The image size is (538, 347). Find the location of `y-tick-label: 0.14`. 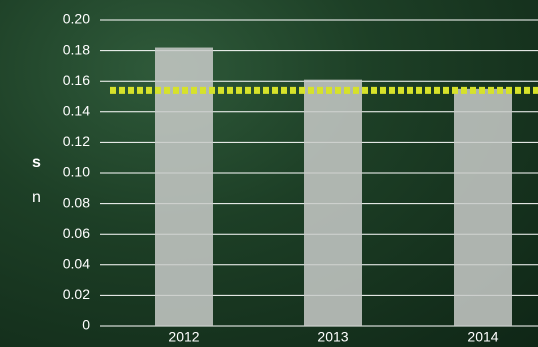

y-tick-label: 0.14 is located at coordinates (76, 111).